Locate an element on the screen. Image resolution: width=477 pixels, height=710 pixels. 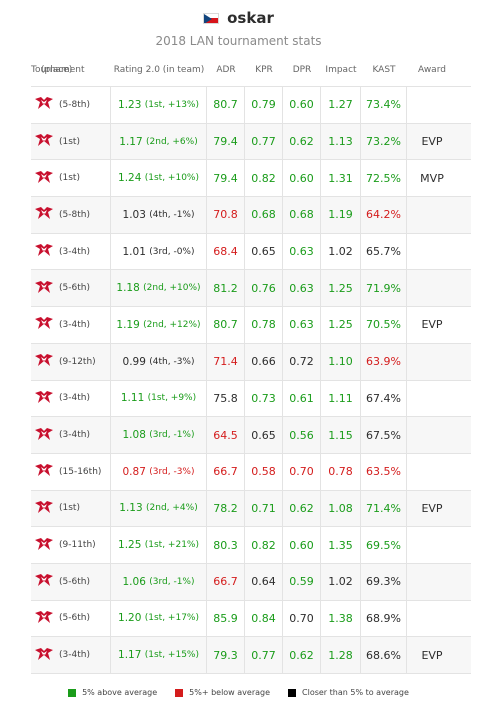
rating-team-rank: (2nd, +6%) is located at coordinates (172, 141).